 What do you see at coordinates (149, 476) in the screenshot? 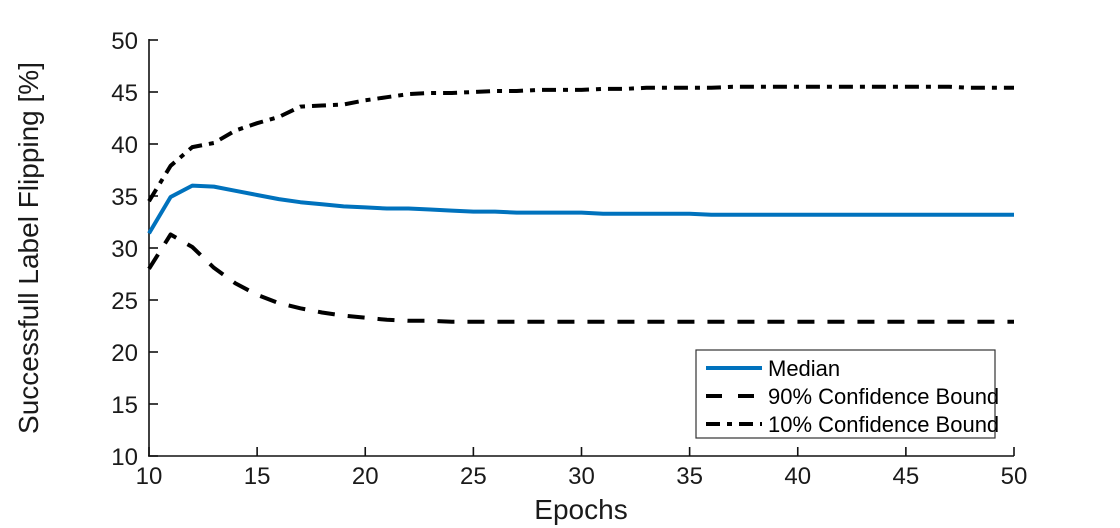
I see `x-tick-label: 10` at bounding box center [149, 476].